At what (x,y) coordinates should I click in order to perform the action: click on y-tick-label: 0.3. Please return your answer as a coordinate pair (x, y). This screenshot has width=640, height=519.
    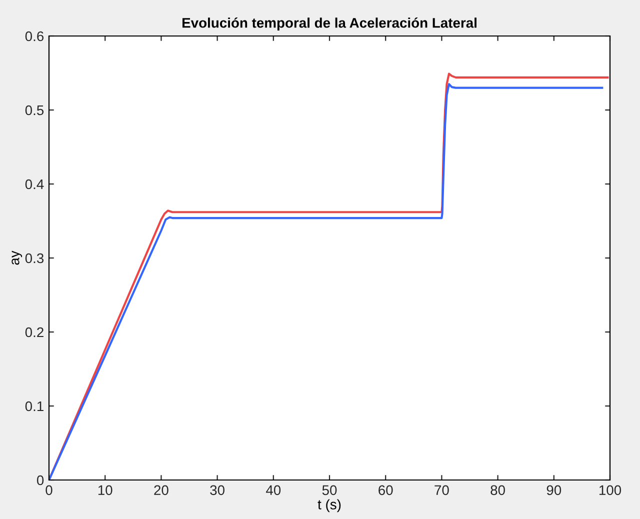
    Looking at the image, I should click on (34, 258).